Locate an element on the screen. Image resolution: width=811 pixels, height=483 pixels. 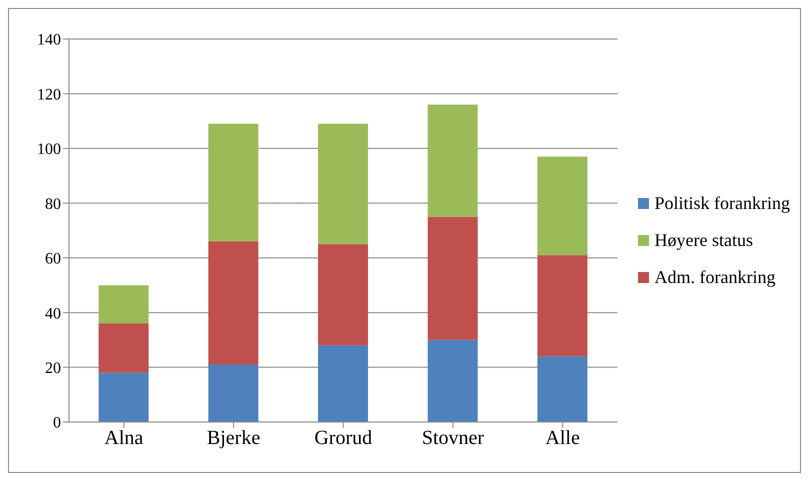
legend-label: Høyere status is located at coordinates (703, 240).